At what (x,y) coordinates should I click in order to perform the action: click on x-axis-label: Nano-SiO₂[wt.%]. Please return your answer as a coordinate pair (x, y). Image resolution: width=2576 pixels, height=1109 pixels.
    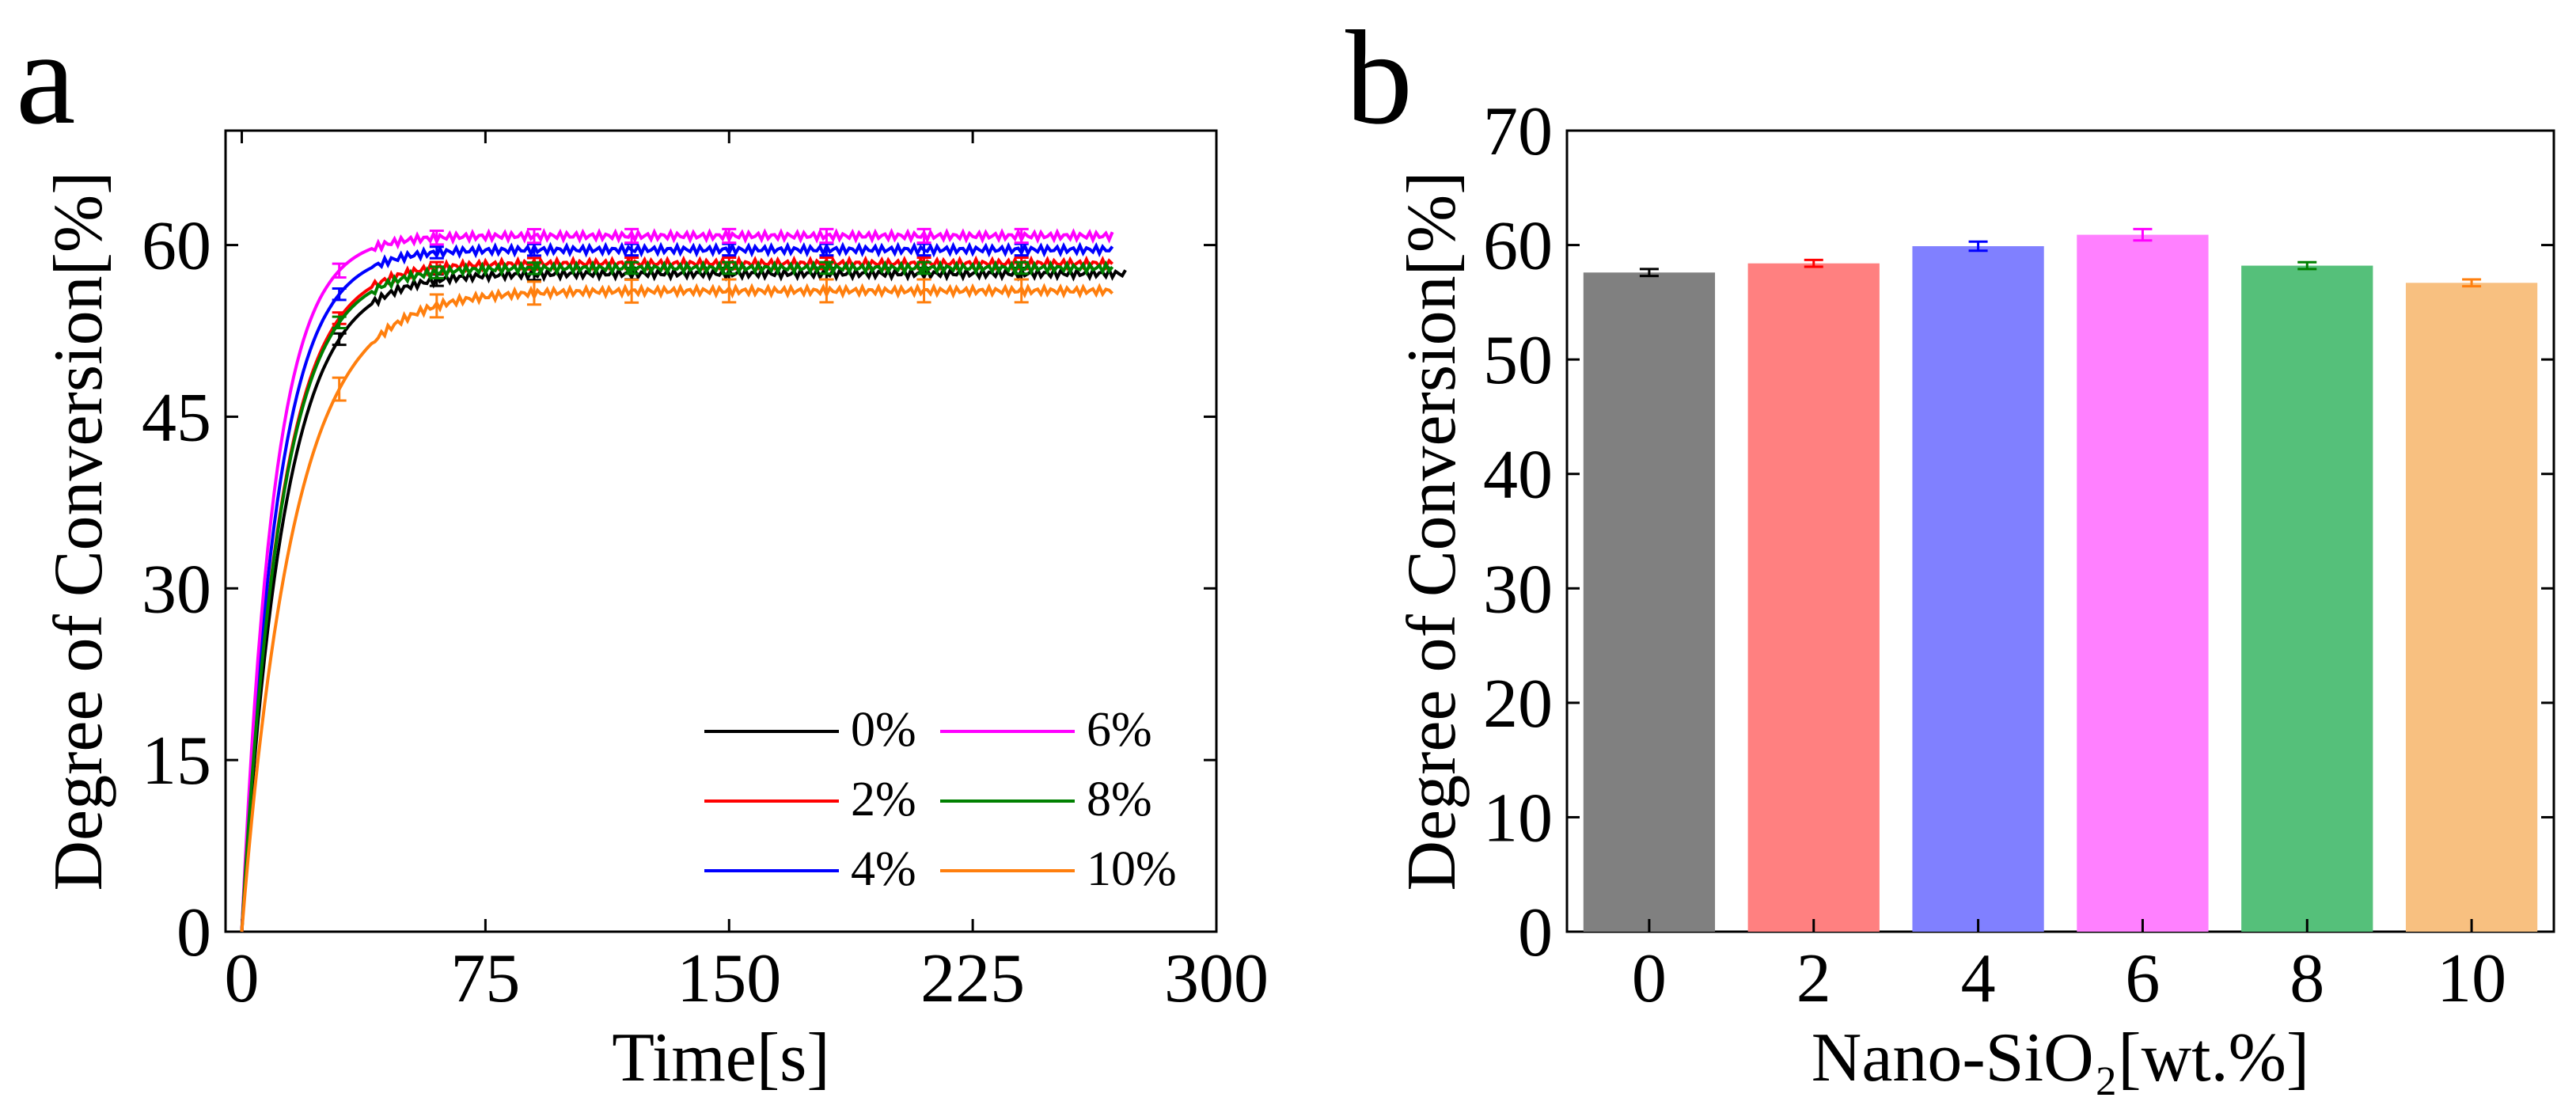
    Looking at the image, I should click on (2060, 1058).